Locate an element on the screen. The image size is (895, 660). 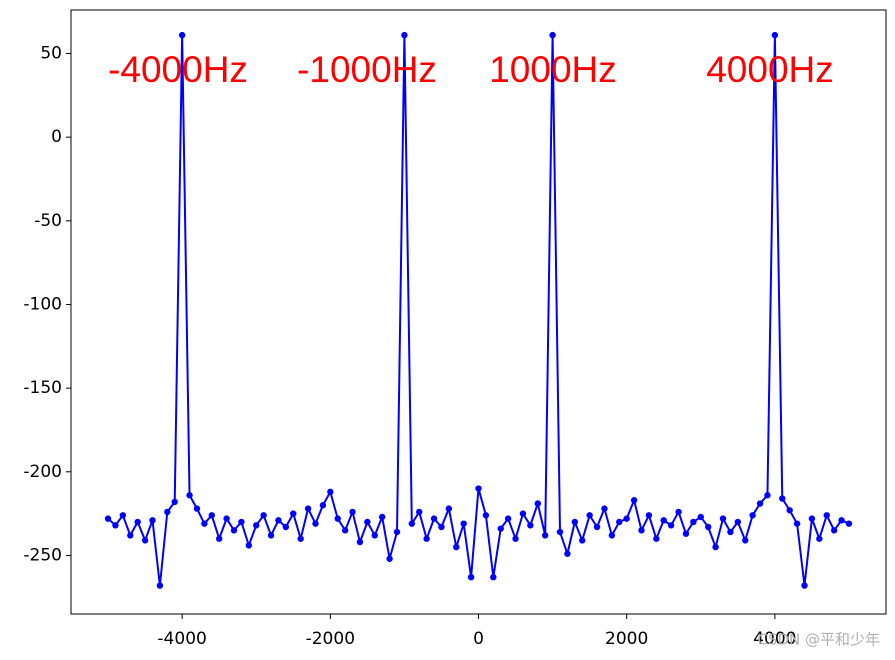
x-tick-label: -2000 is located at coordinates (330, 639).